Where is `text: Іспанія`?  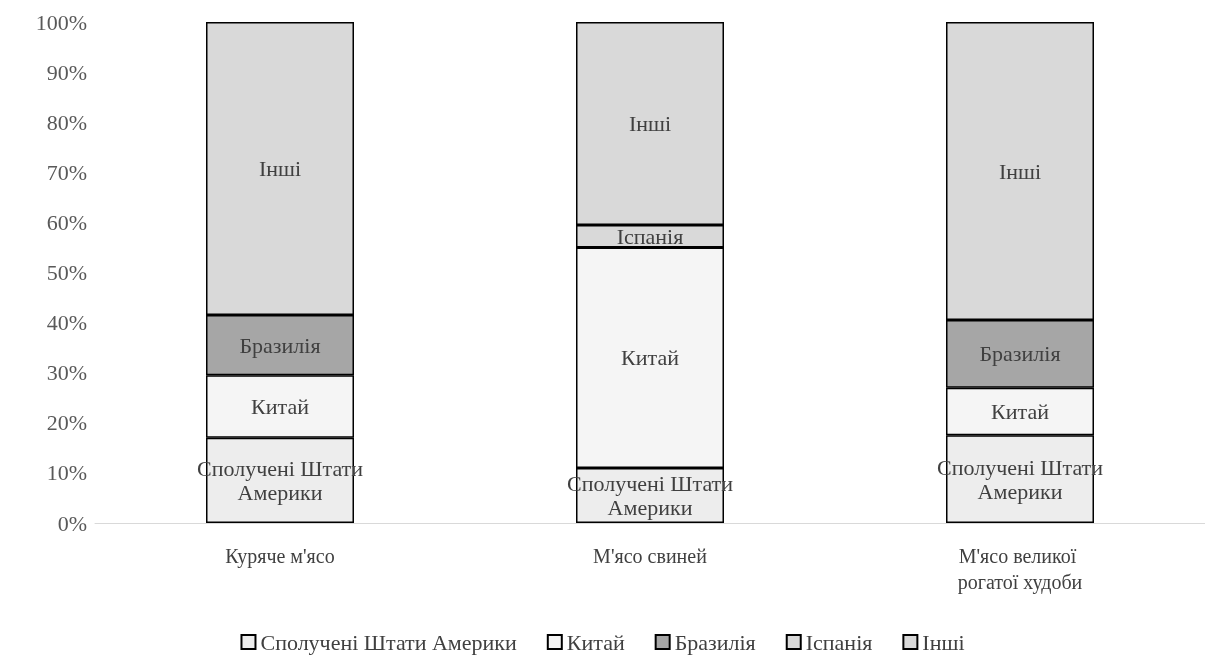
text: Іспанія is located at coordinates (650, 236).